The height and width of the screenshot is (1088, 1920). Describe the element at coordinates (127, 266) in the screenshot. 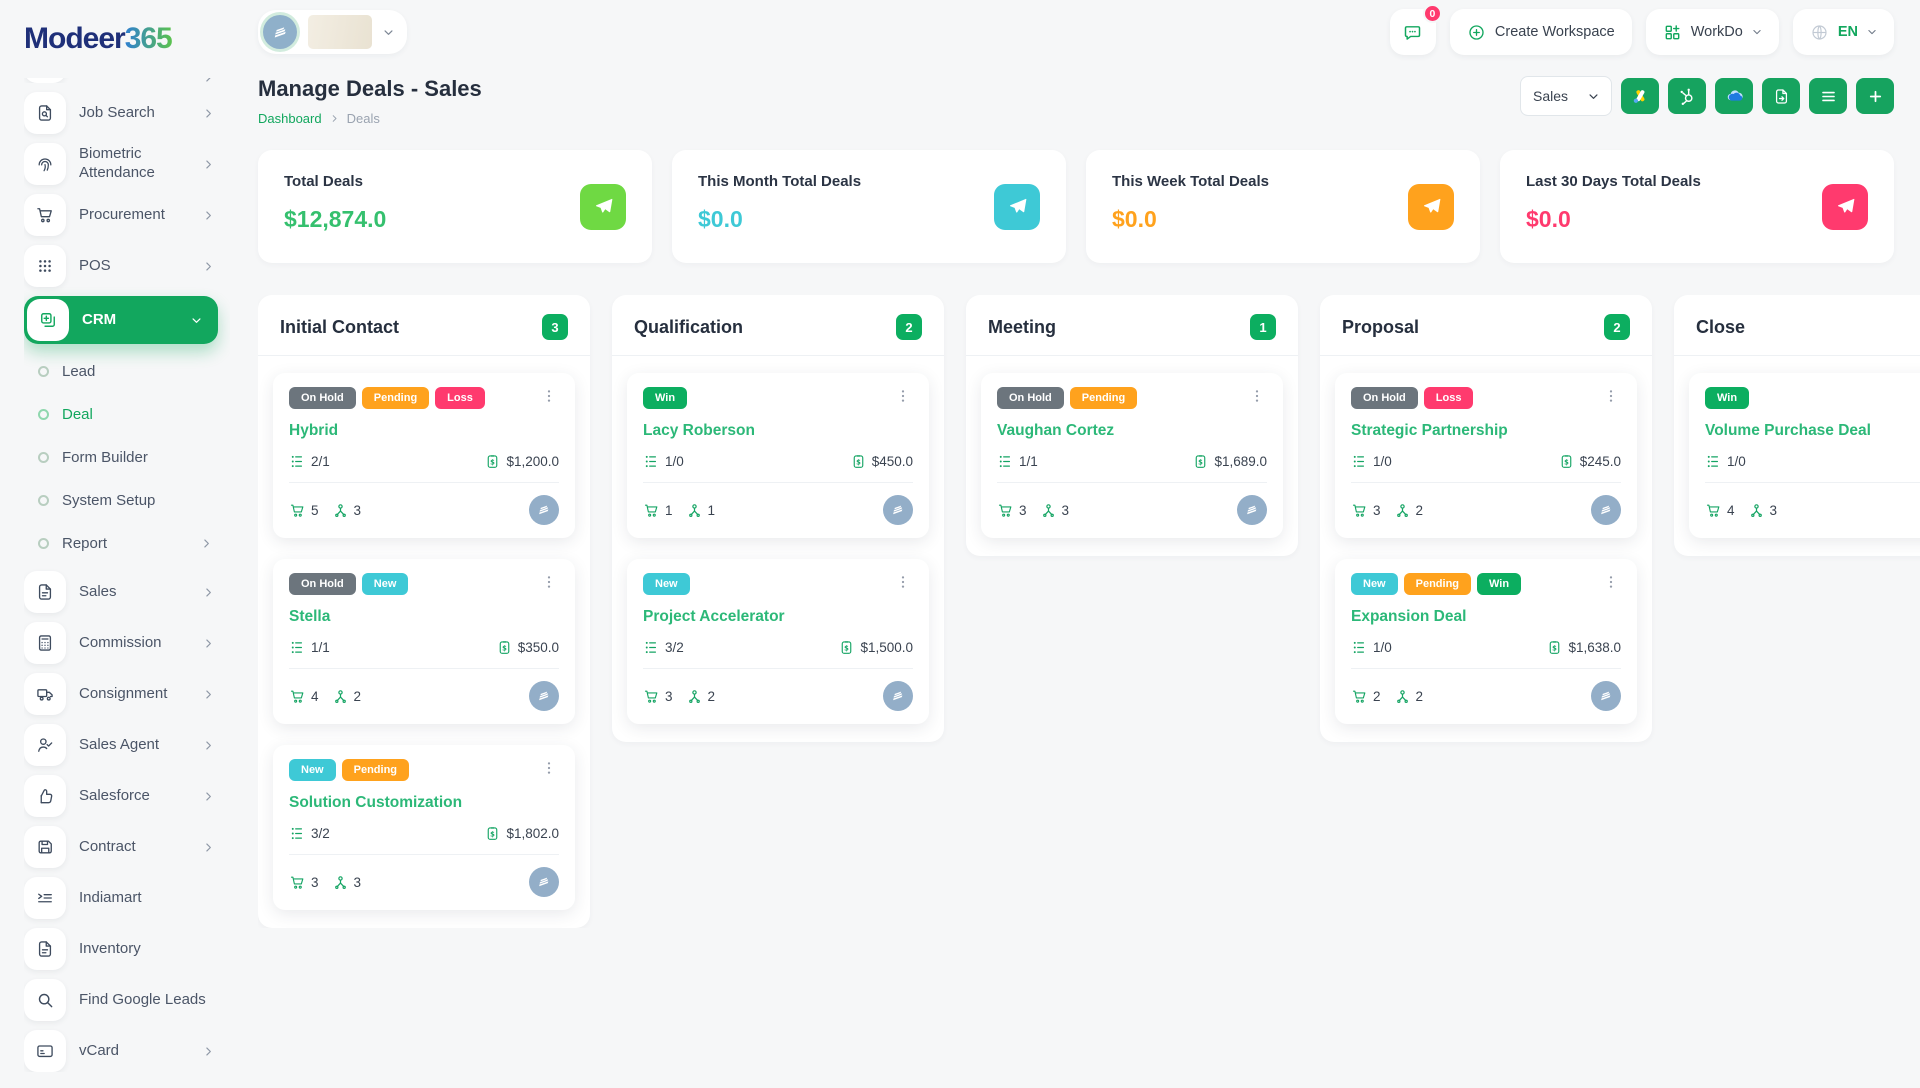

I see `sidebar-item-pos: POS` at that location.